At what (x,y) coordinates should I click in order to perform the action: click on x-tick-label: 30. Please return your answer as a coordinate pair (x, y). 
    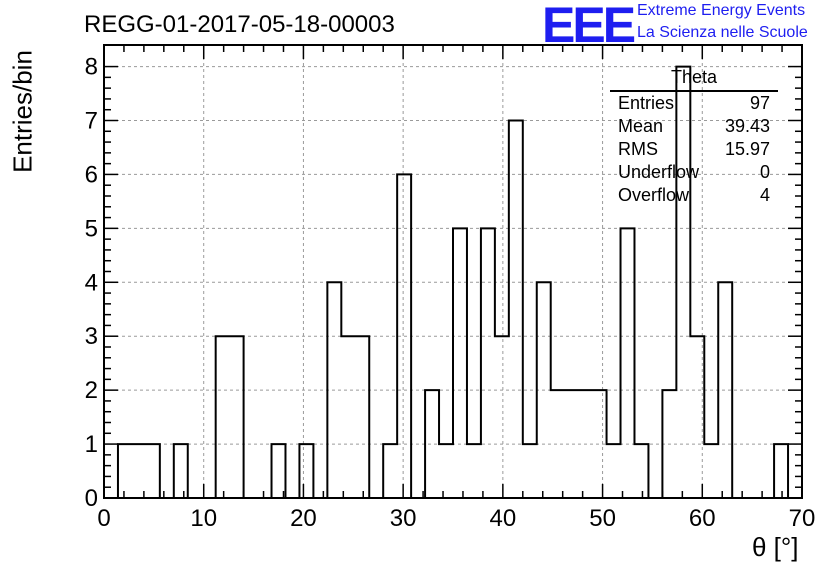
    Looking at the image, I should click on (403, 518).